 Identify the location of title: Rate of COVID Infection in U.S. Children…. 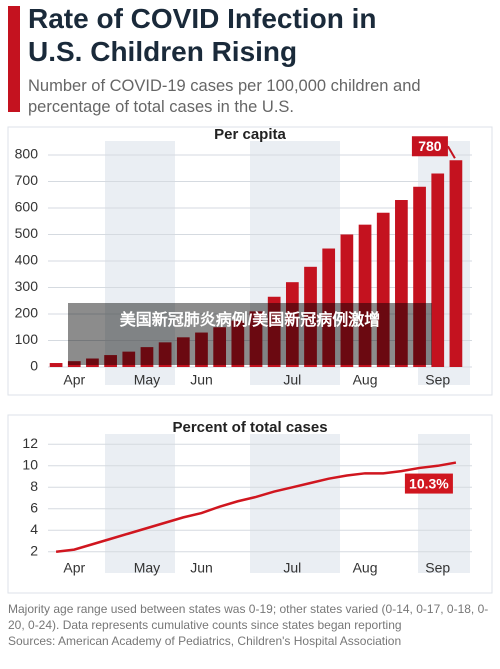
(202, 35).